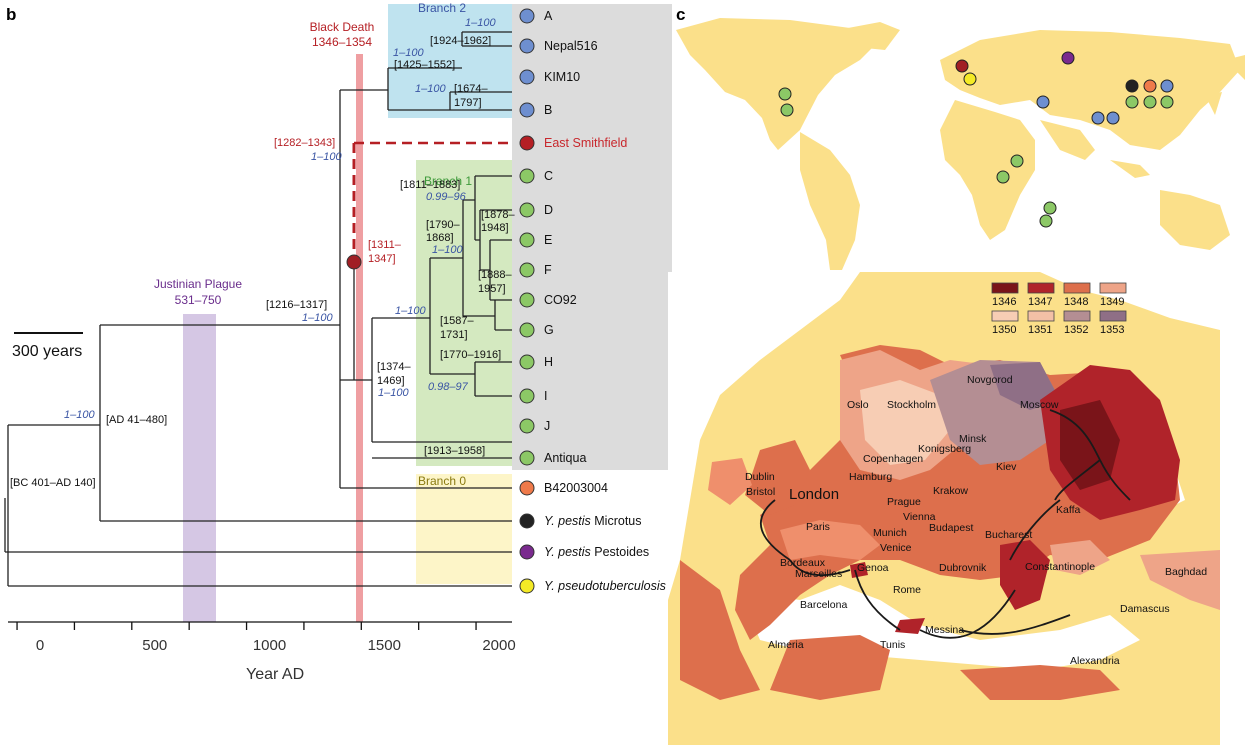  Describe the element at coordinates (495, 275) in the screenshot. I see `label-n-fco-1: [1888–` at that location.